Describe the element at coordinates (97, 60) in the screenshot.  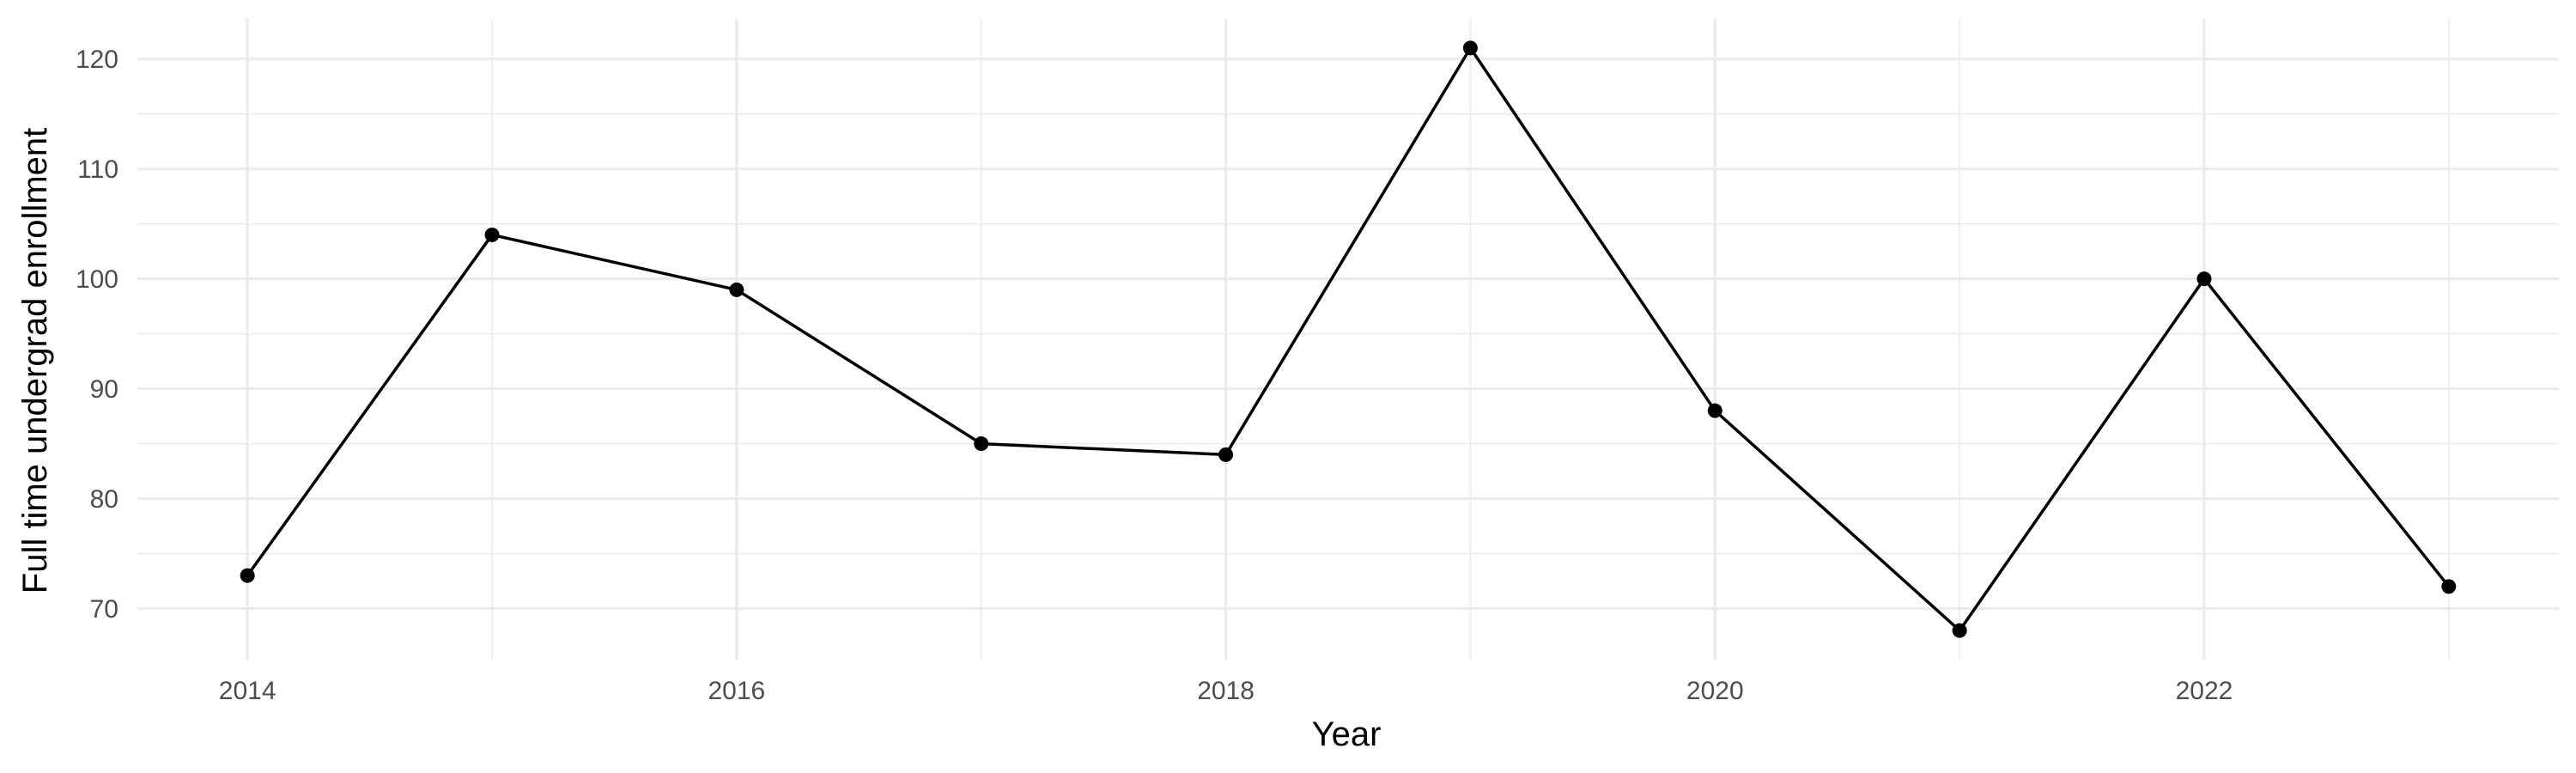
I see `y-tick-label: 120` at that location.